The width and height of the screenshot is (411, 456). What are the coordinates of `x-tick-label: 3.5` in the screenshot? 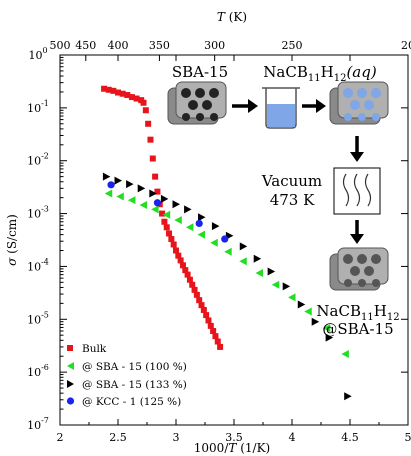 It's located at (234, 437).